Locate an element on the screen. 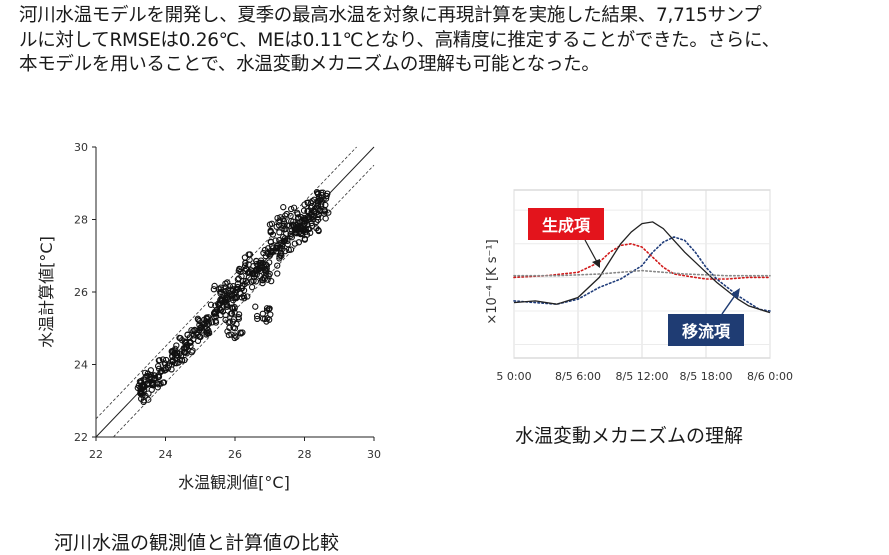 Image resolution: width=889 pixels, height=555 pixels. production-term-label: 生成項 is located at coordinates (566, 225).